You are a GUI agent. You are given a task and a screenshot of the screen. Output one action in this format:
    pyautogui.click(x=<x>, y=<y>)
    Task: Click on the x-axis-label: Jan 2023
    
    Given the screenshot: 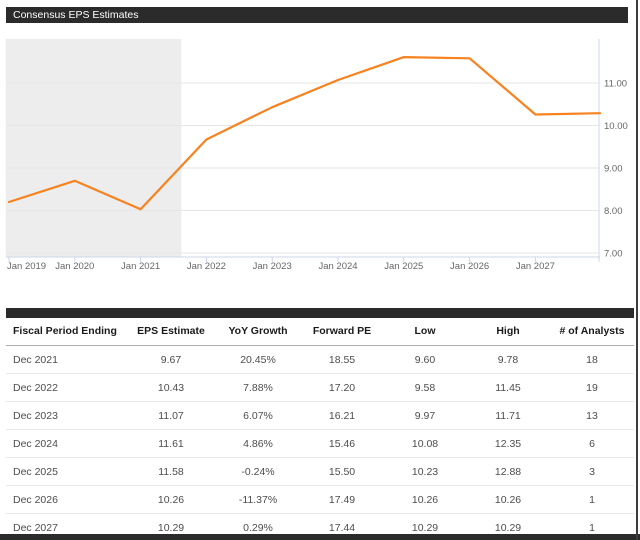 What is the action you would take?
    pyautogui.click(x=272, y=266)
    